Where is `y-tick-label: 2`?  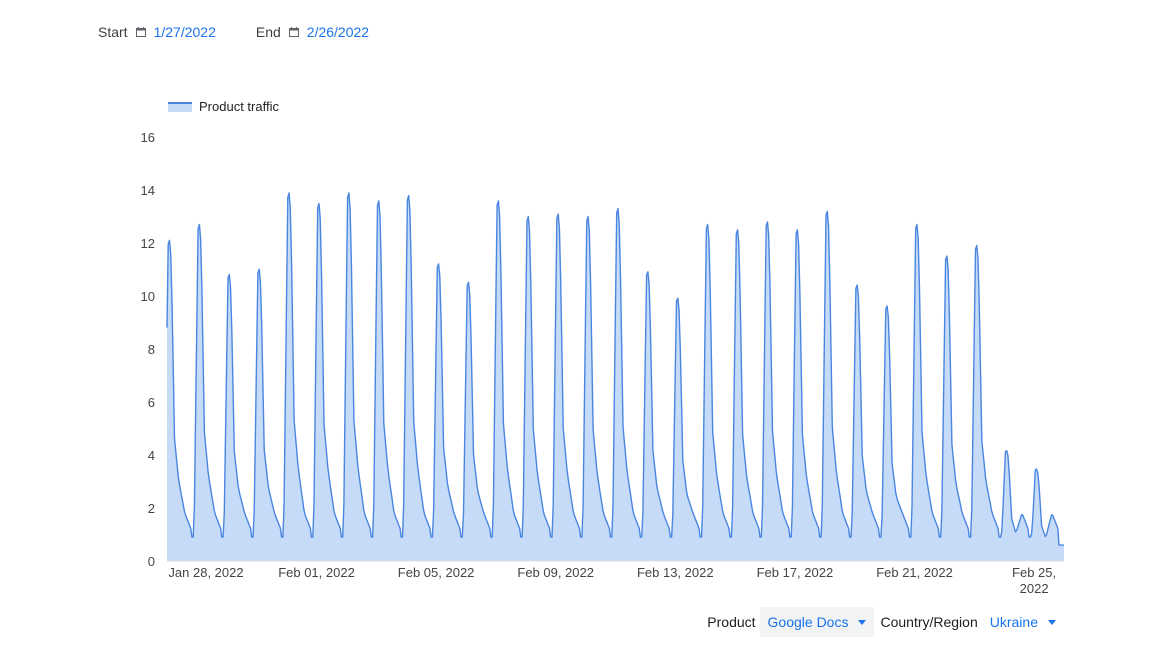 y-tick-label: 2 is located at coordinates (151, 508).